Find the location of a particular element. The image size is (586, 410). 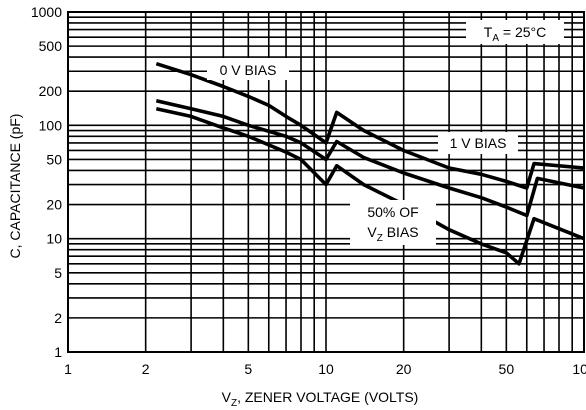

x-tick-label: 50 is located at coordinates (507, 369).